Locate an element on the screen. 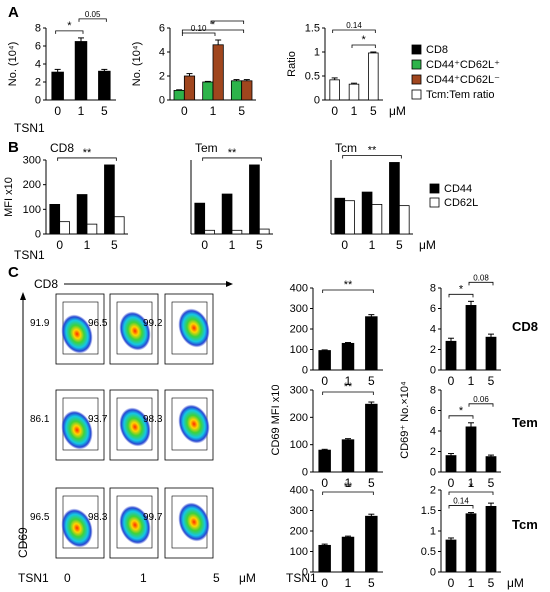 The height and width of the screenshot is (592, 550). y-tick-label: 4 is located at coordinates (38, 65).